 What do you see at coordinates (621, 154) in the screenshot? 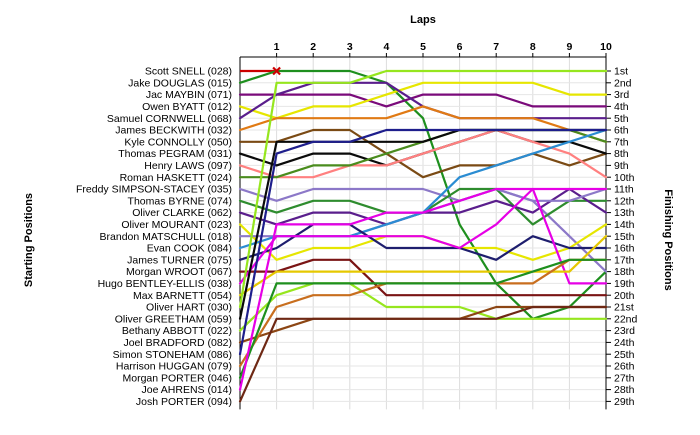
I see `finish-label: 8th` at bounding box center [621, 154].